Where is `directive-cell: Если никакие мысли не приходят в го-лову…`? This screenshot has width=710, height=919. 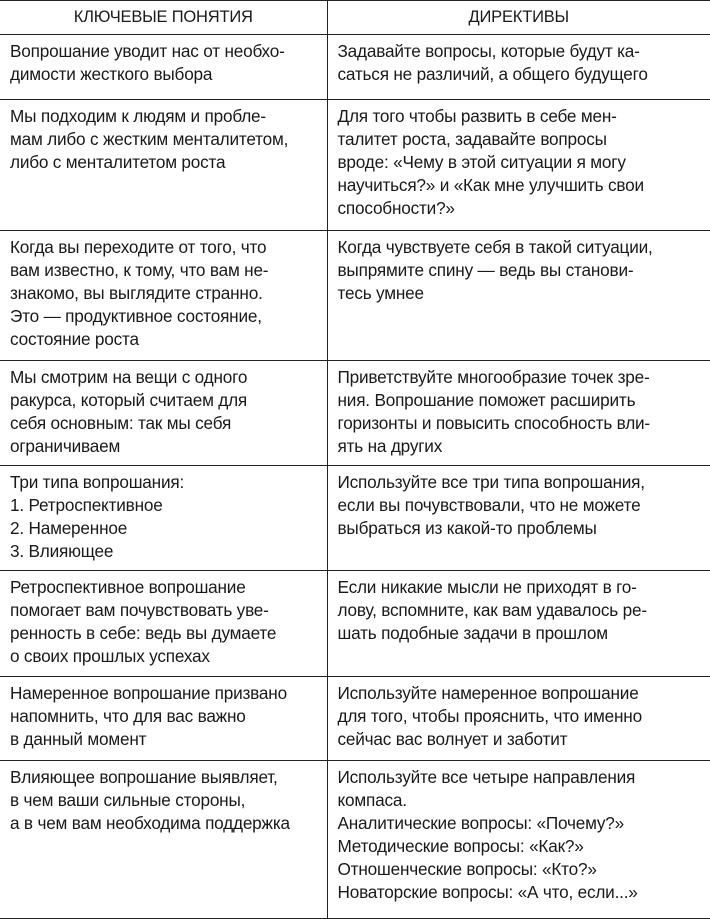
directive-cell: Если никакие мысли не приходят в го-лову… is located at coordinates (518, 623).